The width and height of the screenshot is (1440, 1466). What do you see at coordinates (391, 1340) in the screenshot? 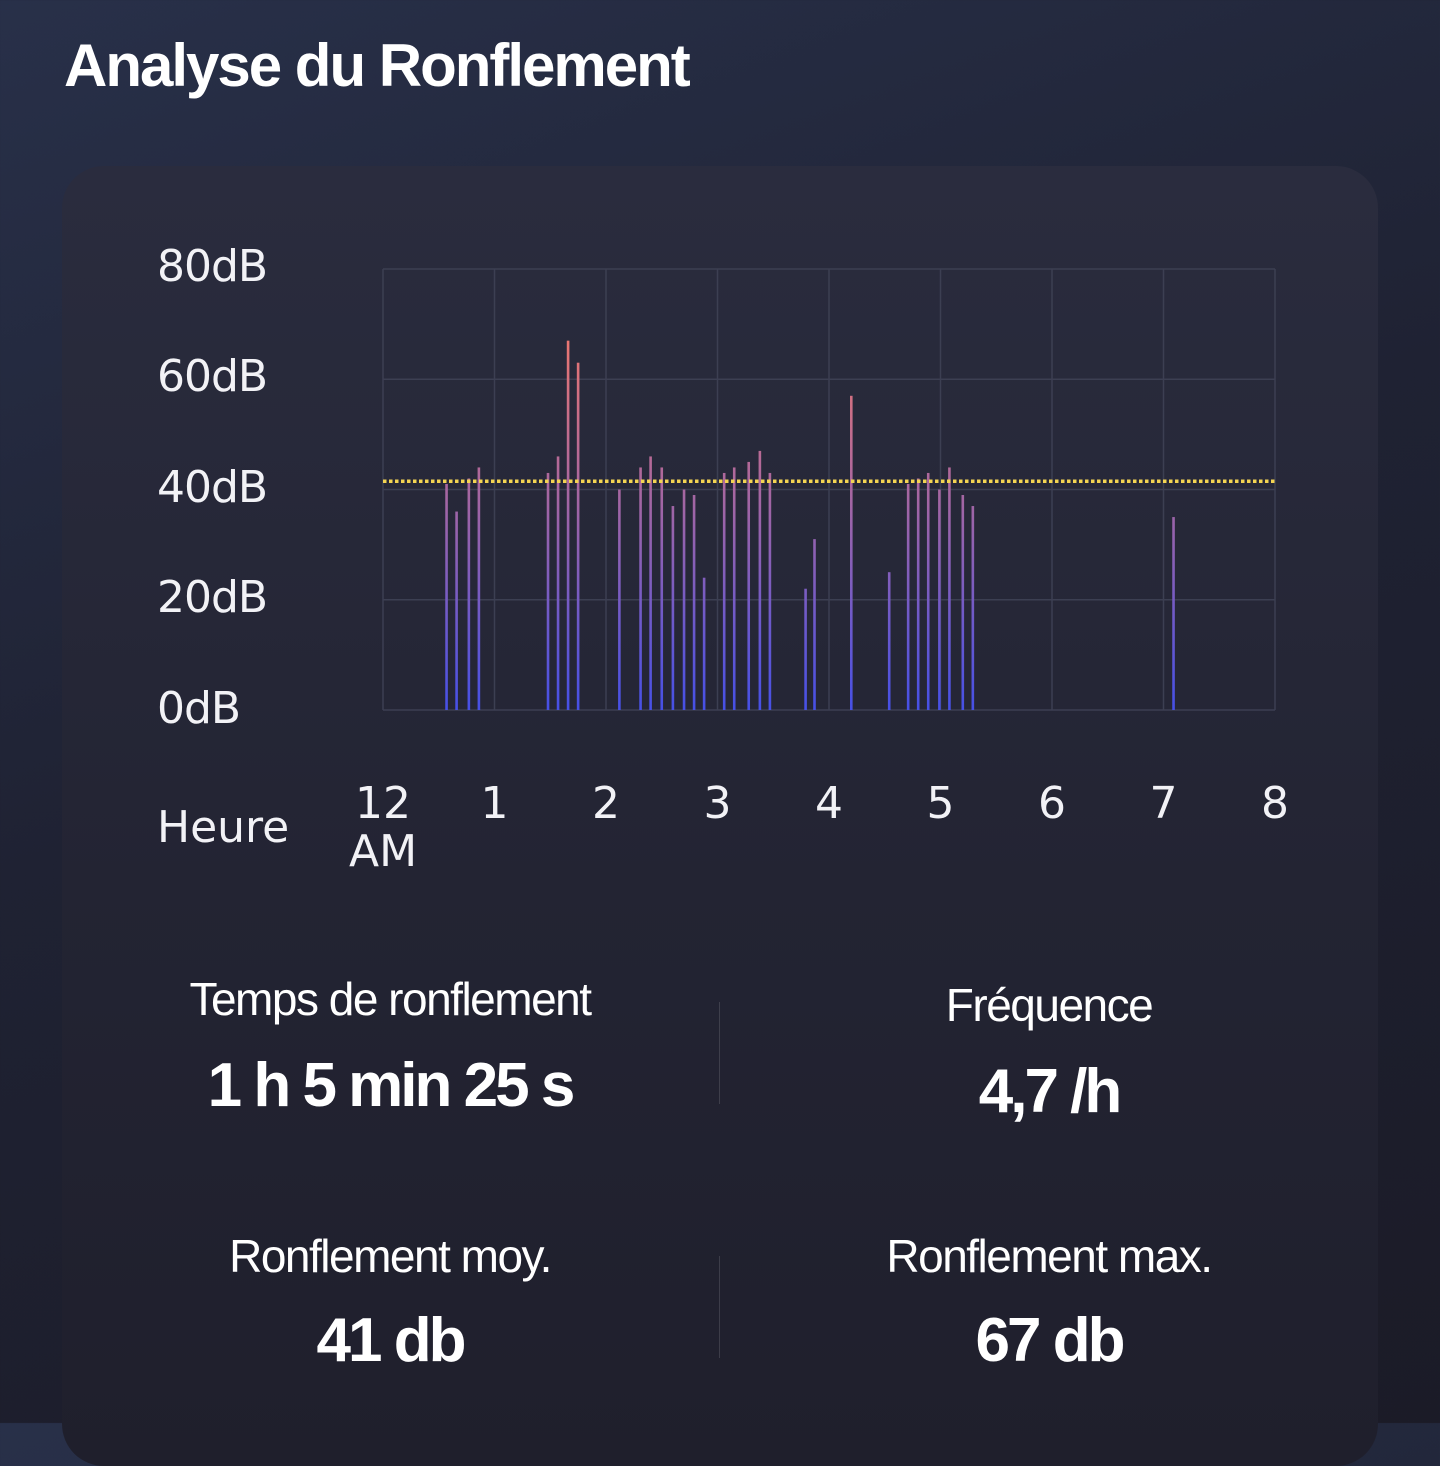
I see `avg-snore-value: 41 db` at bounding box center [391, 1340].